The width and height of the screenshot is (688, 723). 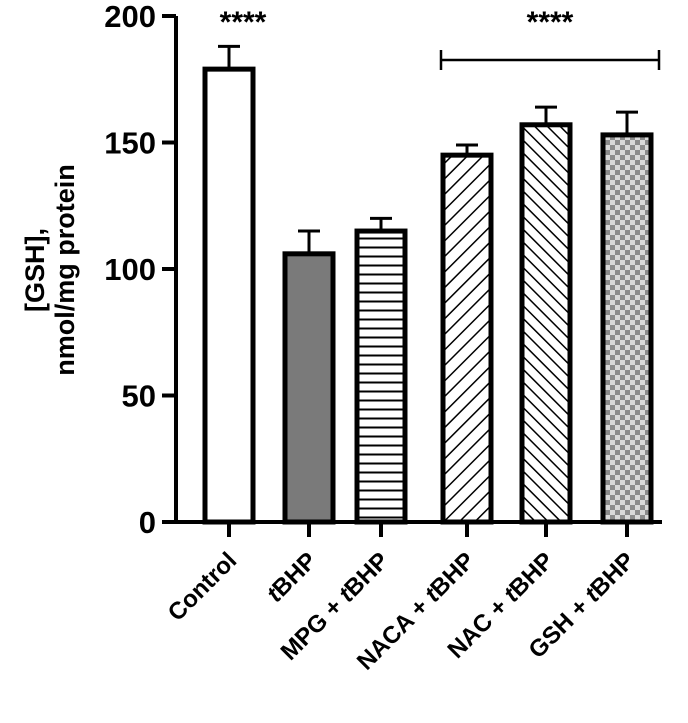 I want to click on significance-annotations: **** ****, so click(x=440, y=38).